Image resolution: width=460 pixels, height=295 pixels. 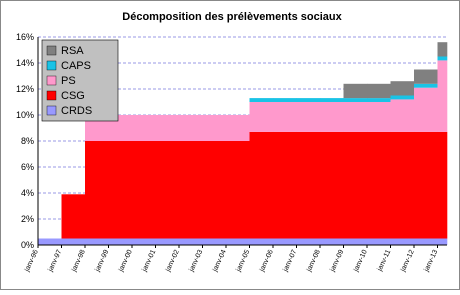 What do you see at coordinates (27, 193) in the screenshot?
I see `y-tick-label: 4%` at bounding box center [27, 193].